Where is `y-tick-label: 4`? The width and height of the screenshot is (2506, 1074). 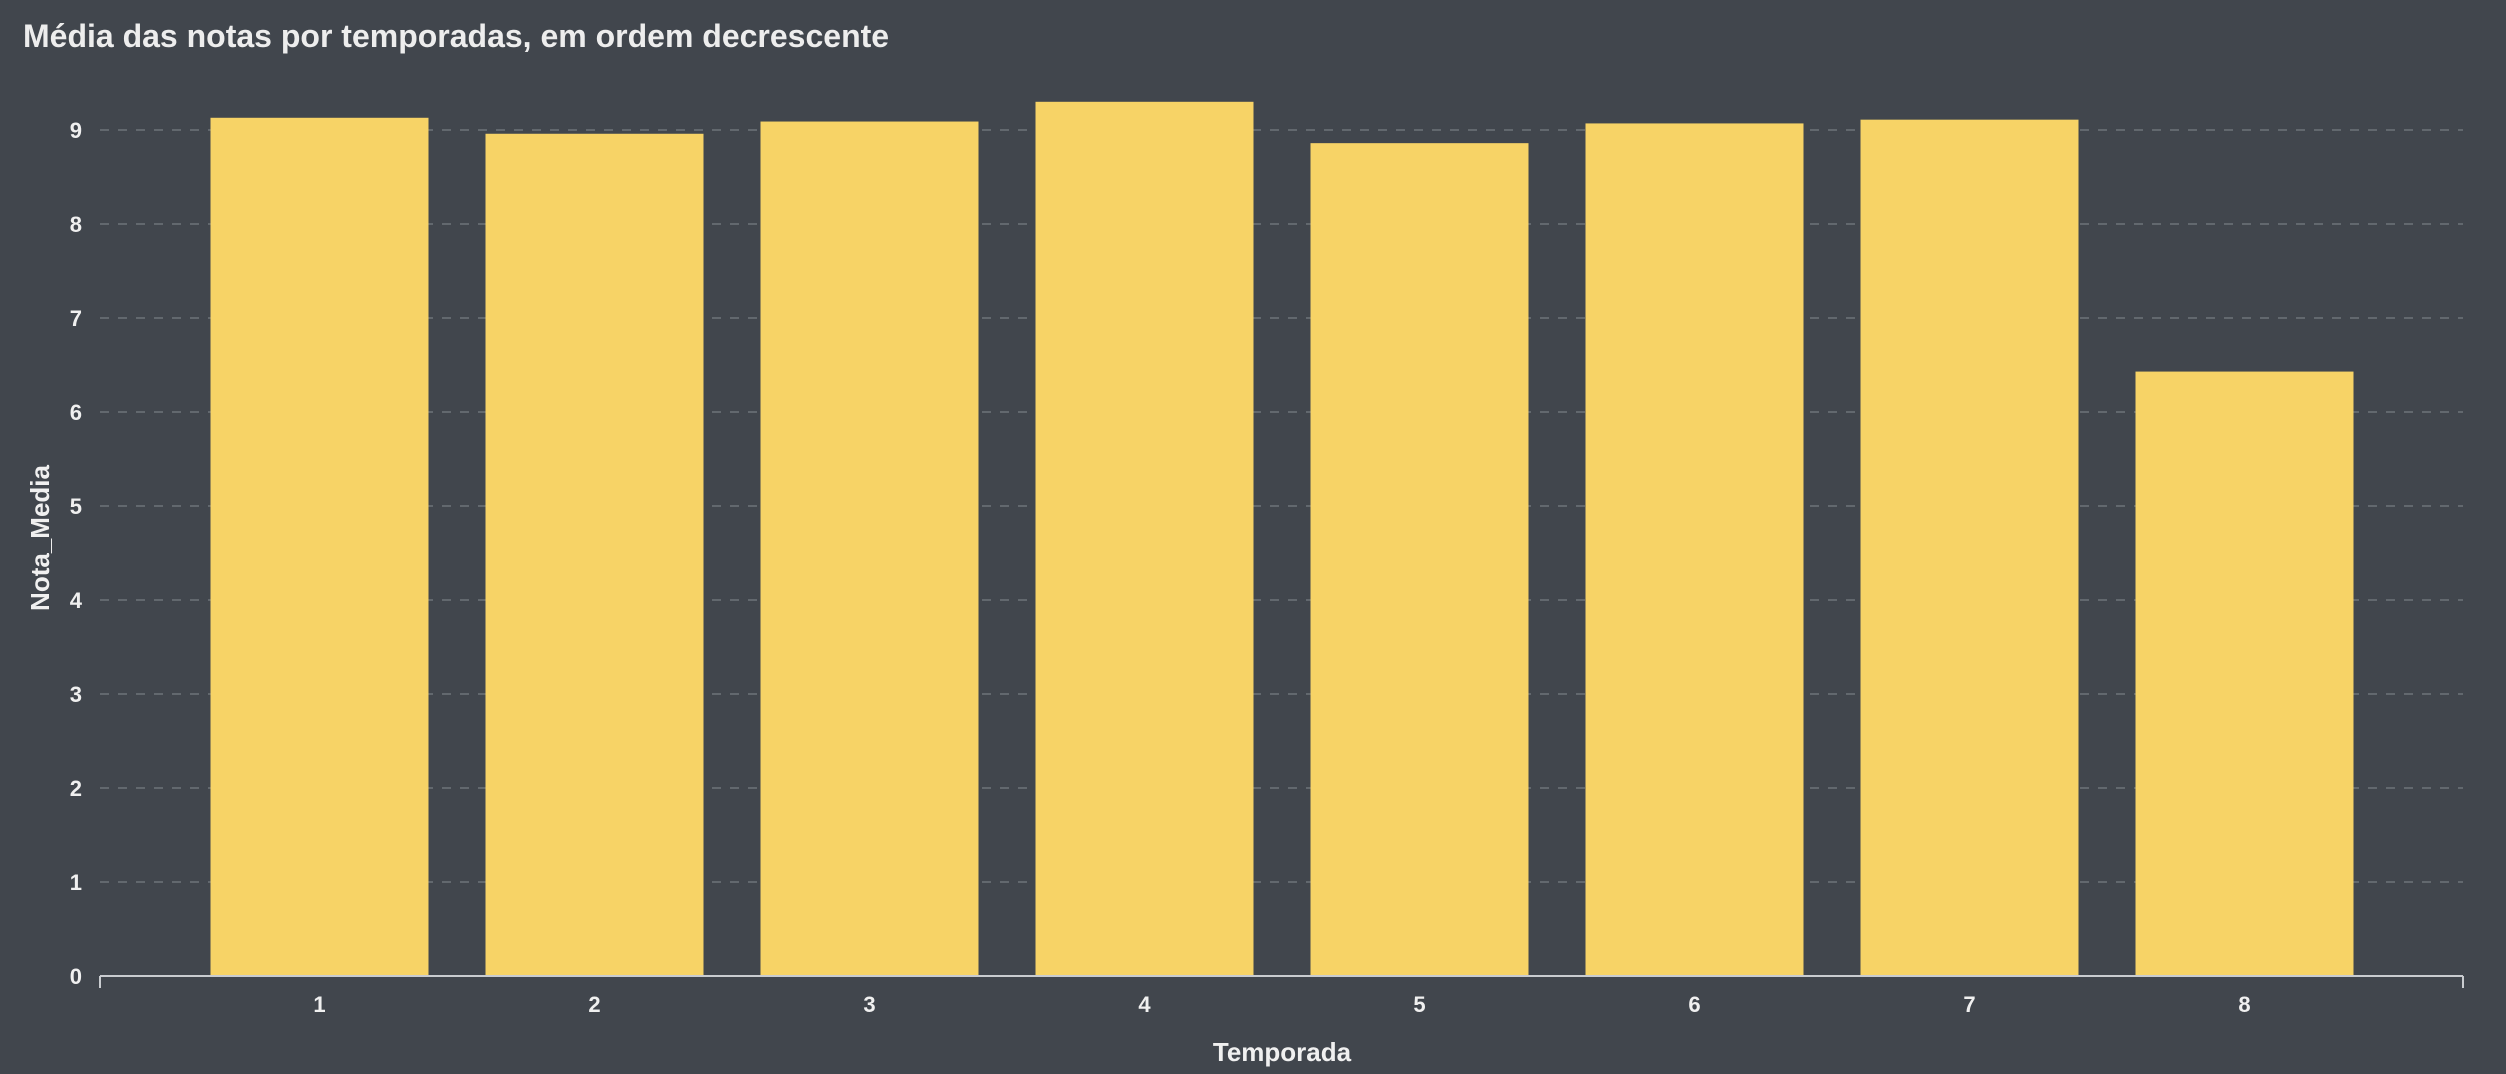
y-tick-label: 4 is located at coordinates (76, 600).